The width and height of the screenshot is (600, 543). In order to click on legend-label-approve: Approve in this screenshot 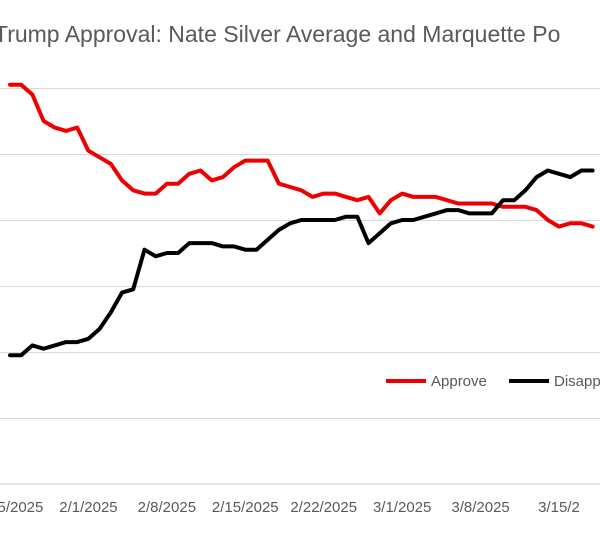, I will do `click(459, 381)`.